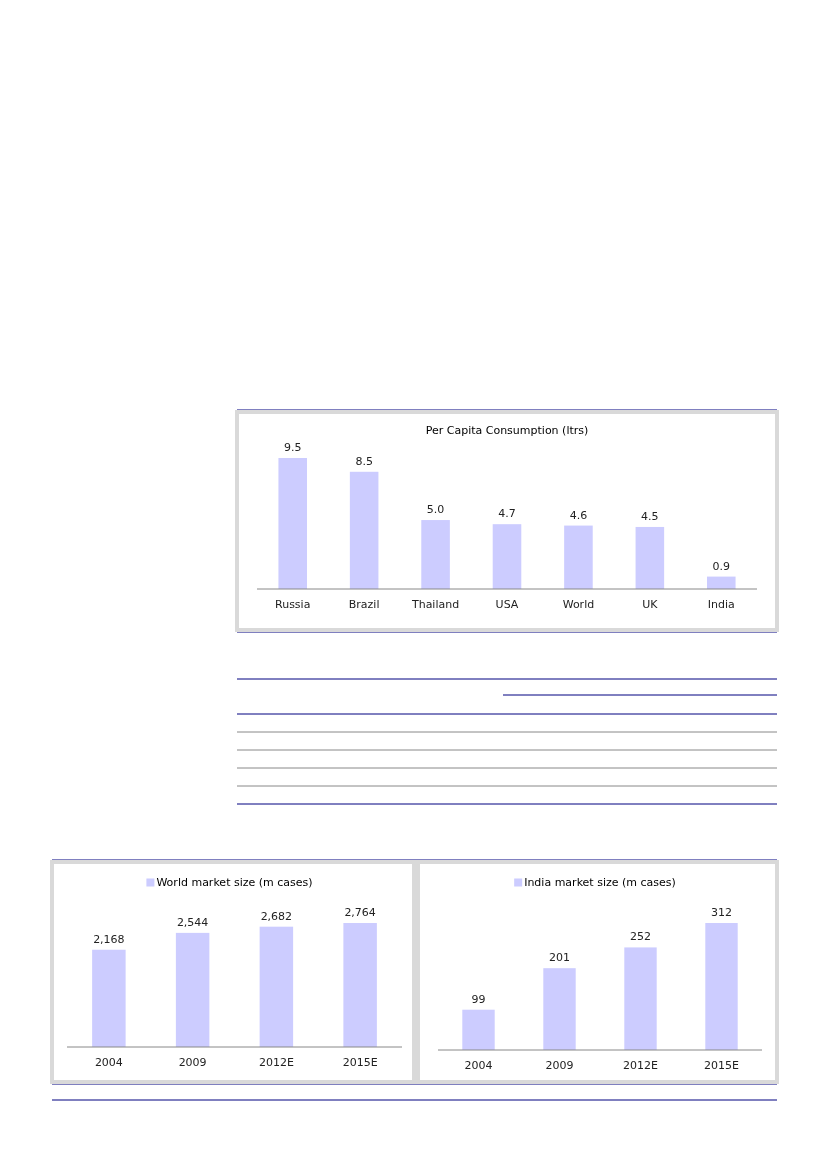 This screenshot has height=1169, width=826. I want to click on x-tick-label: UK, so click(650, 604).